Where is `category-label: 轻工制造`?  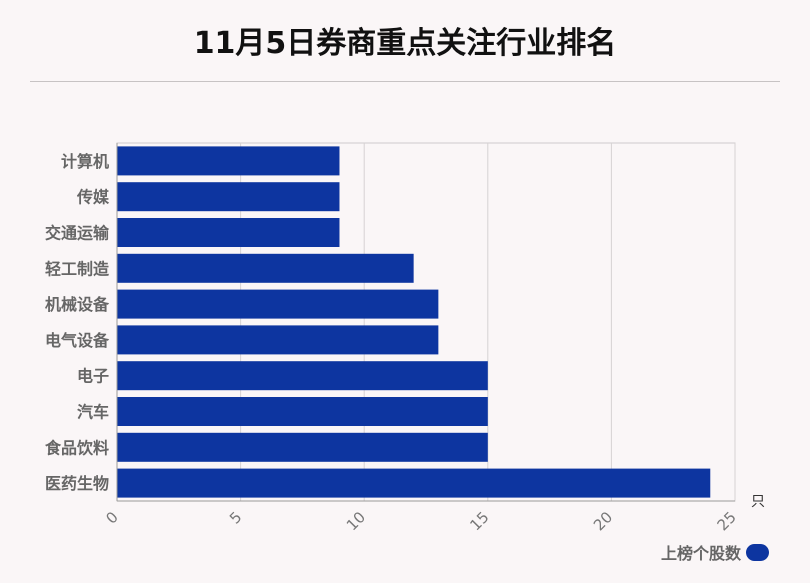 category-label: 轻工制造 is located at coordinates (77, 268).